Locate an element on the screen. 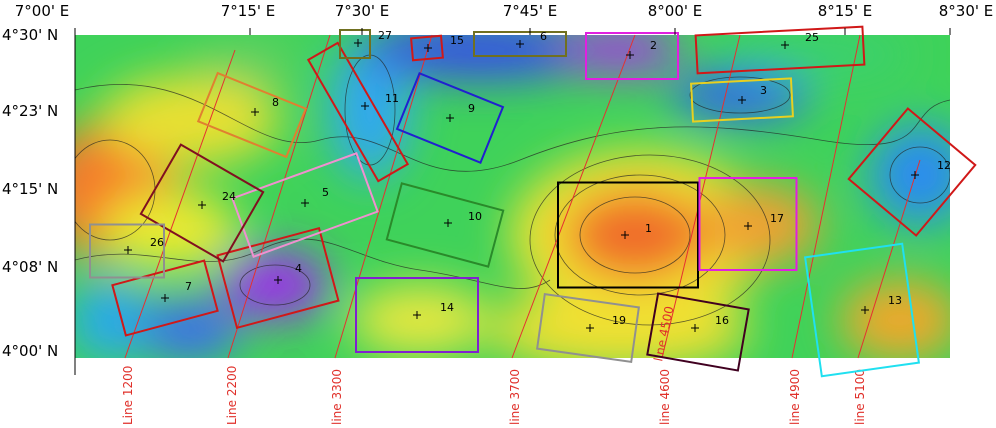 The image size is (996, 428). zone-label: 26 is located at coordinates (157, 242).